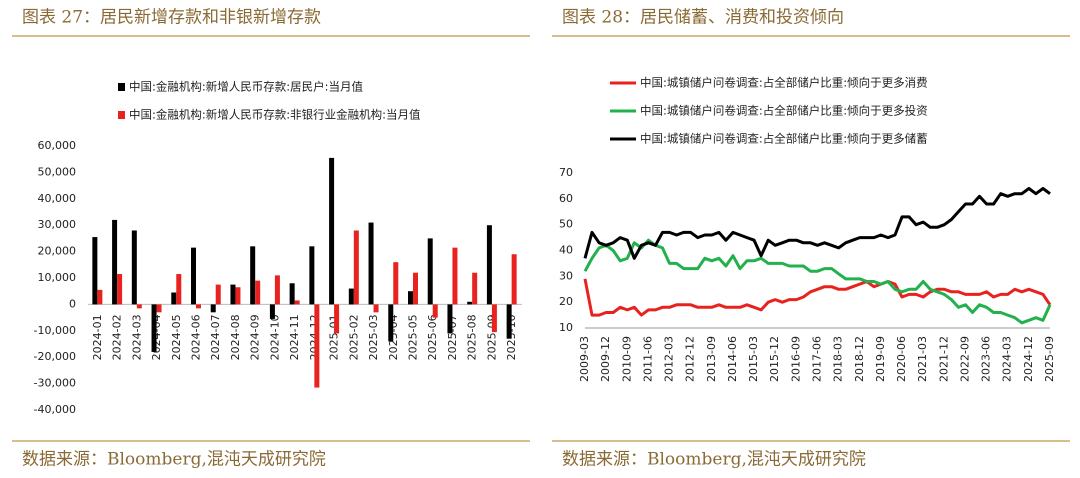  I want to click on x-tick-label: 2025-03, so click(373, 337).